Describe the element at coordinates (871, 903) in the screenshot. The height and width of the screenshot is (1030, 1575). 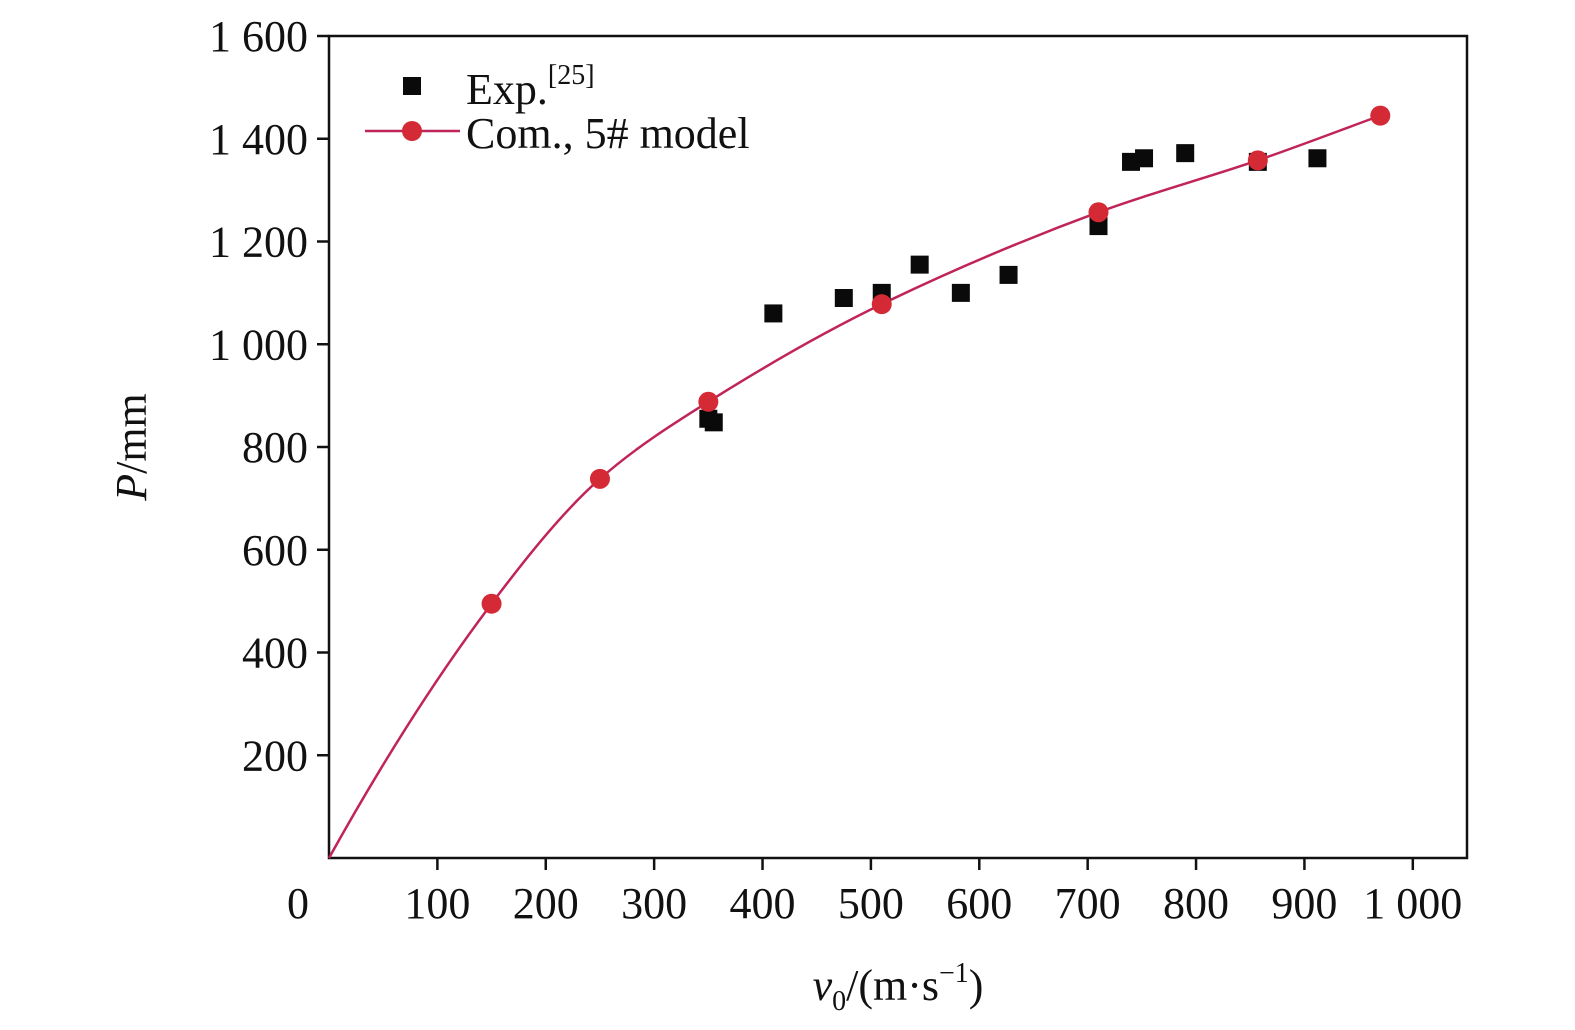
I see `x-tick-label-5: 500` at that location.